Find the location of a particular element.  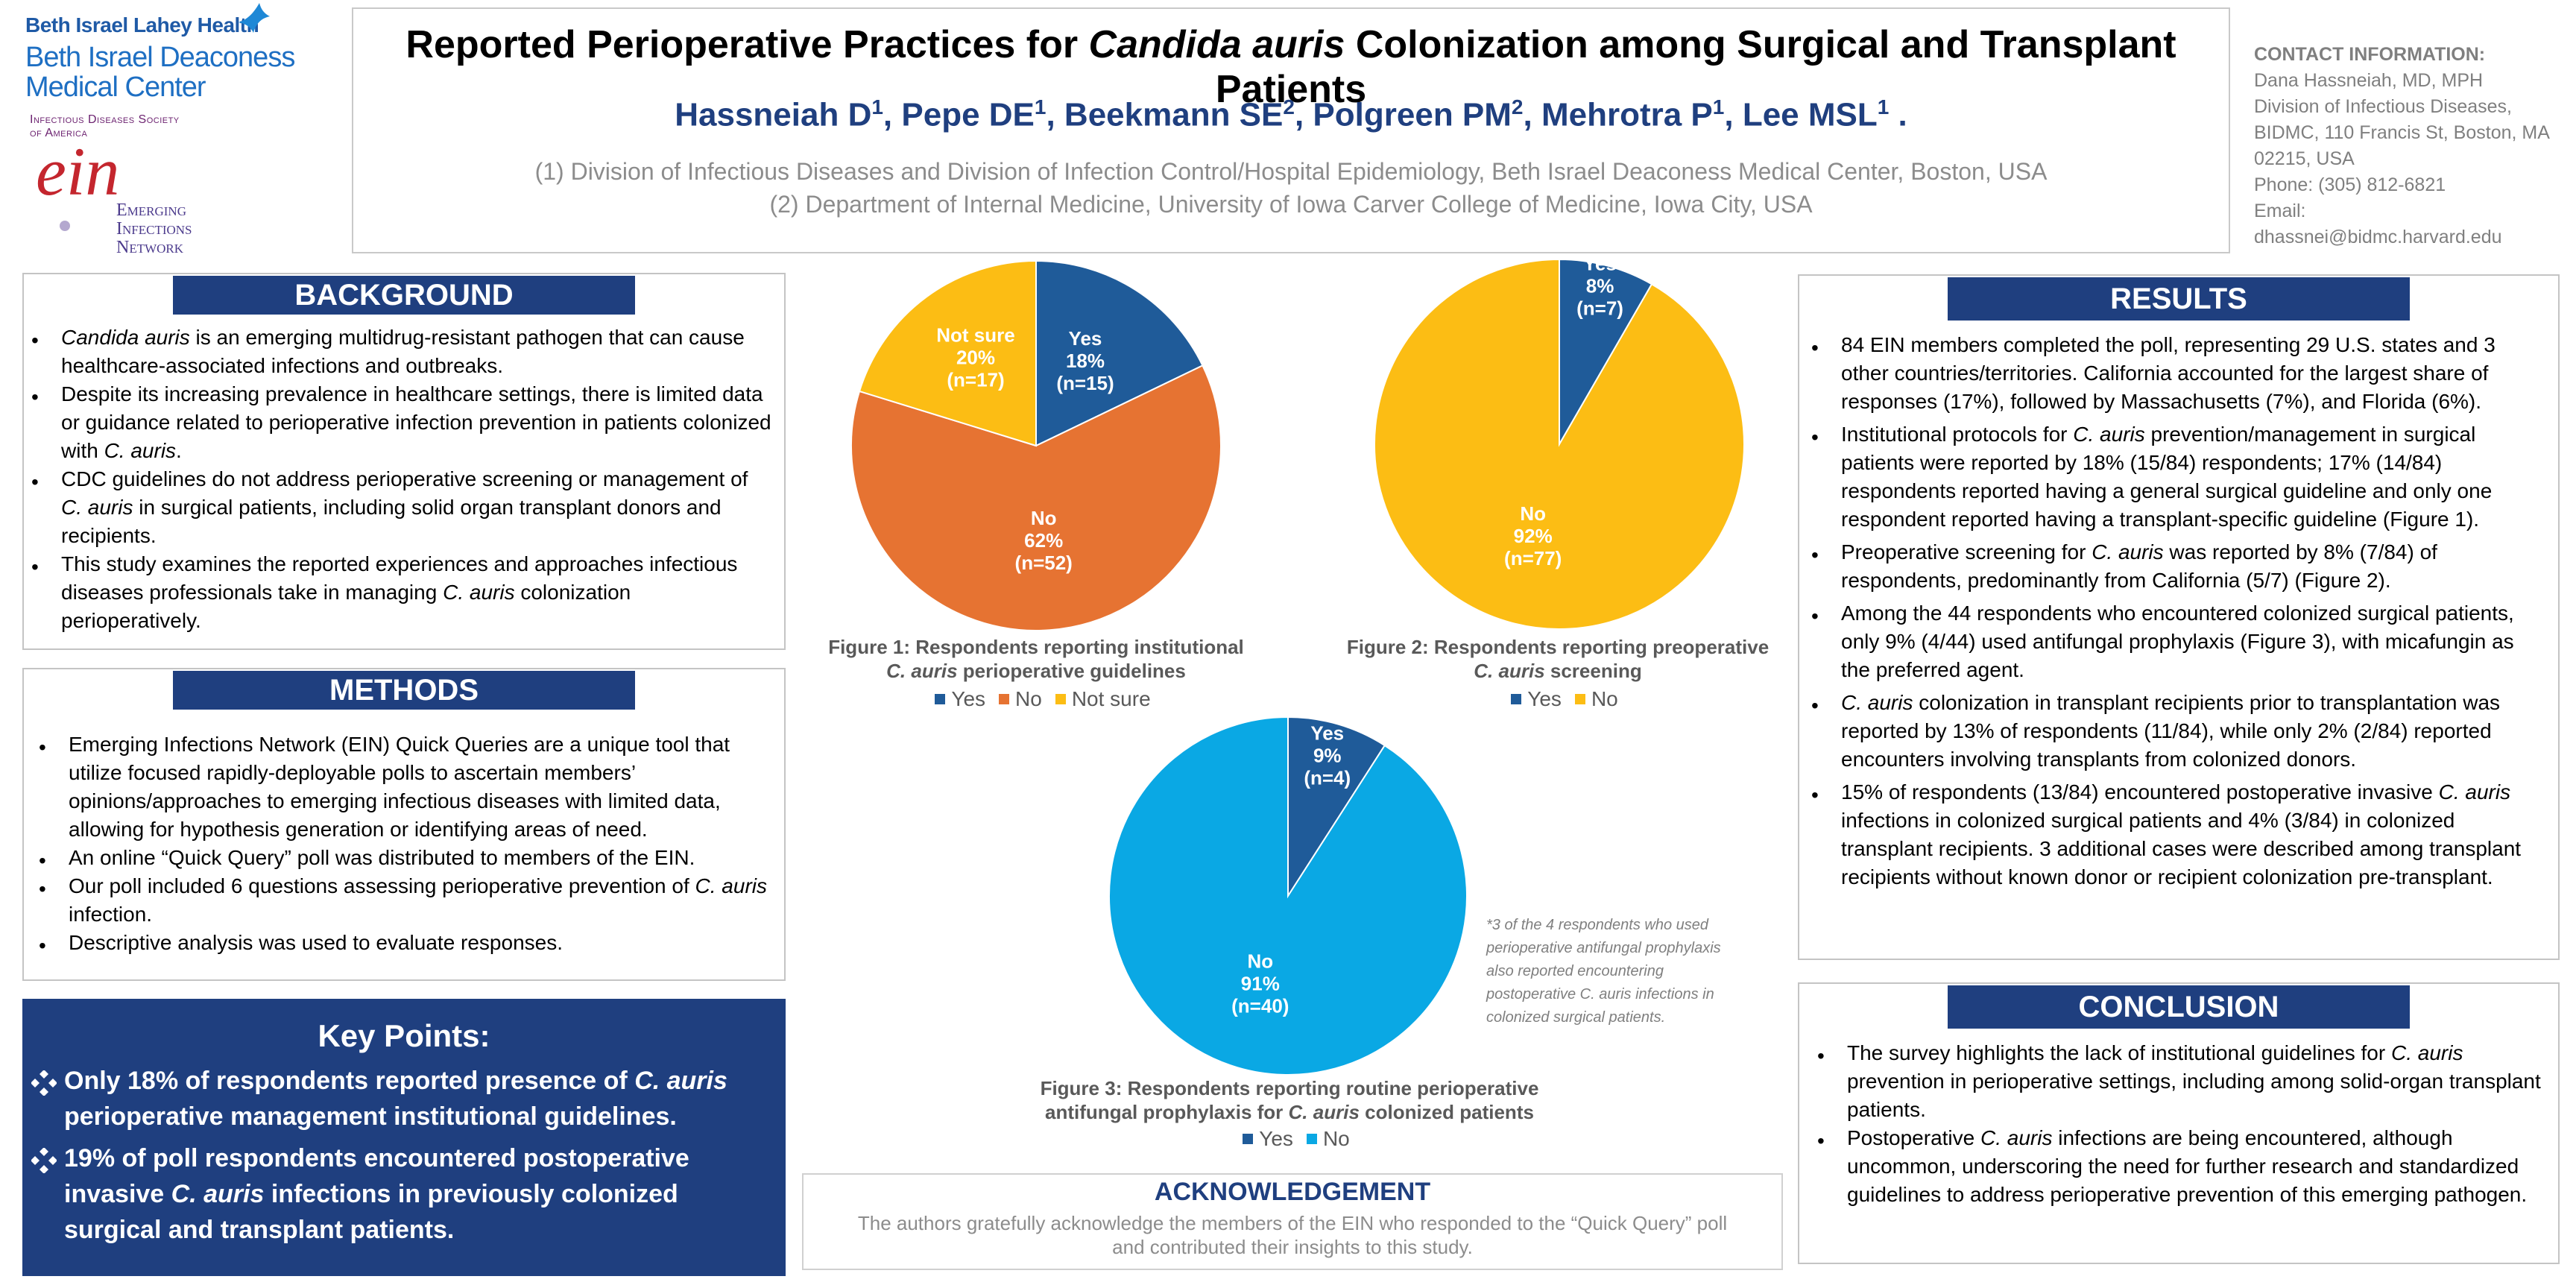

figure-3-caption-pre: antifungal prophylaxis for is located at coordinates (1167, 1112).